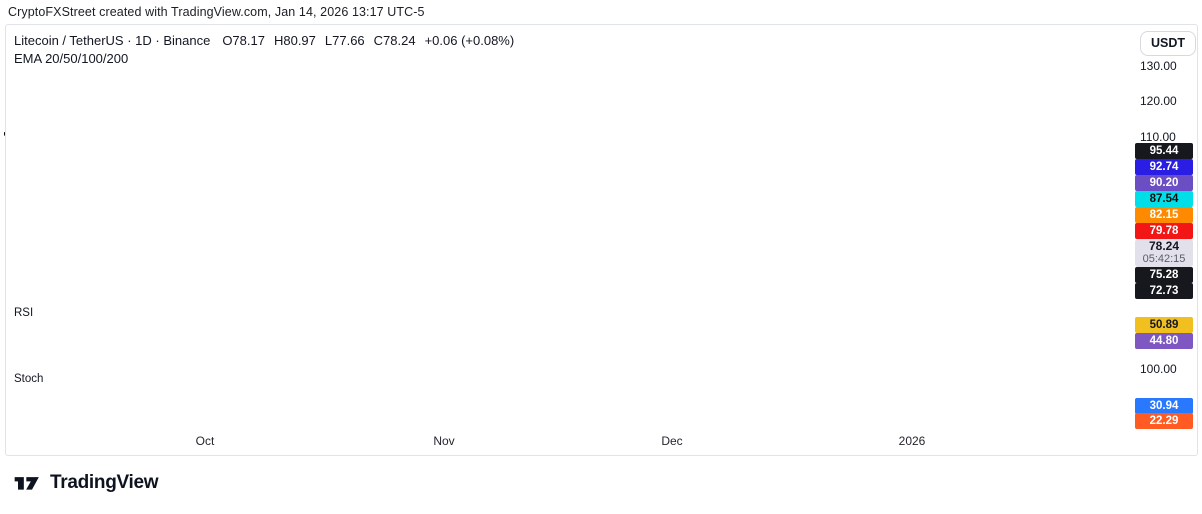 The width and height of the screenshot is (1202, 514). I want to click on tradingview-logo-icon, so click(26, 483).